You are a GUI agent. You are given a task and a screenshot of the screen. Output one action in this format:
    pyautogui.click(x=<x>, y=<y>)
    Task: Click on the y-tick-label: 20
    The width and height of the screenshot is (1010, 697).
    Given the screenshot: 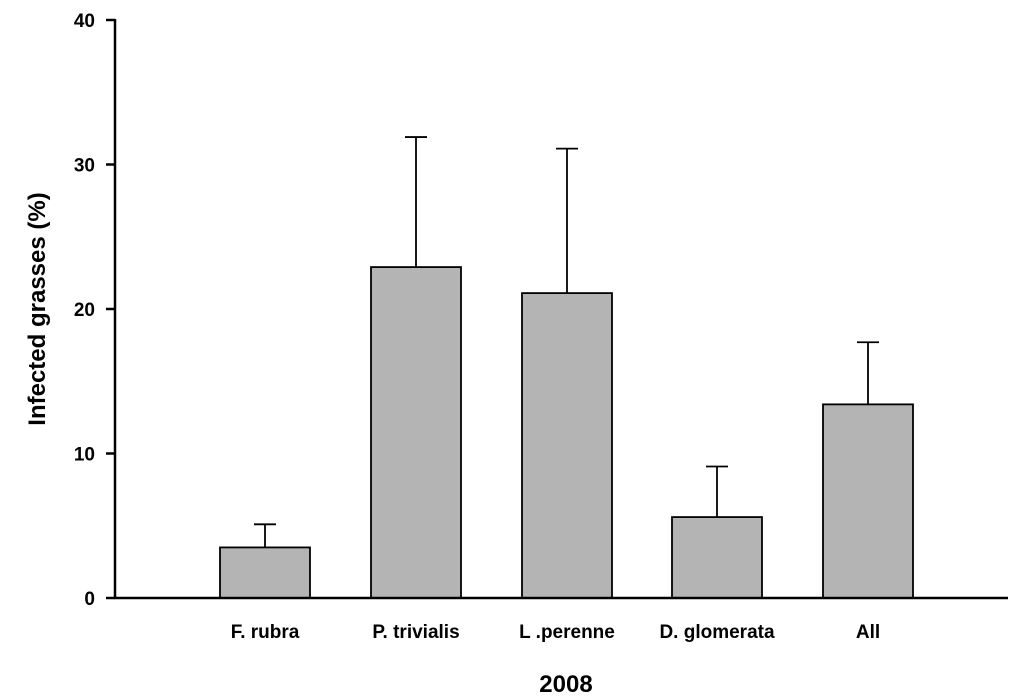 What is the action you would take?
    pyautogui.click(x=84, y=310)
    